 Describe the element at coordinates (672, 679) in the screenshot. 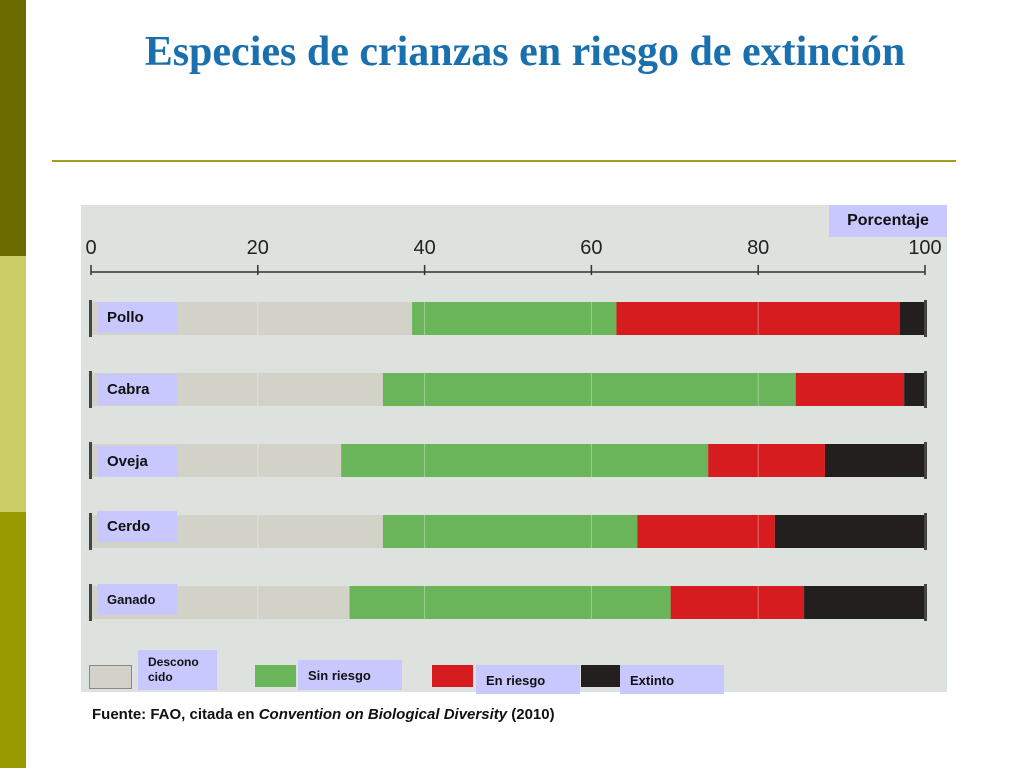

I see `legend-label: Extinto` at that location.